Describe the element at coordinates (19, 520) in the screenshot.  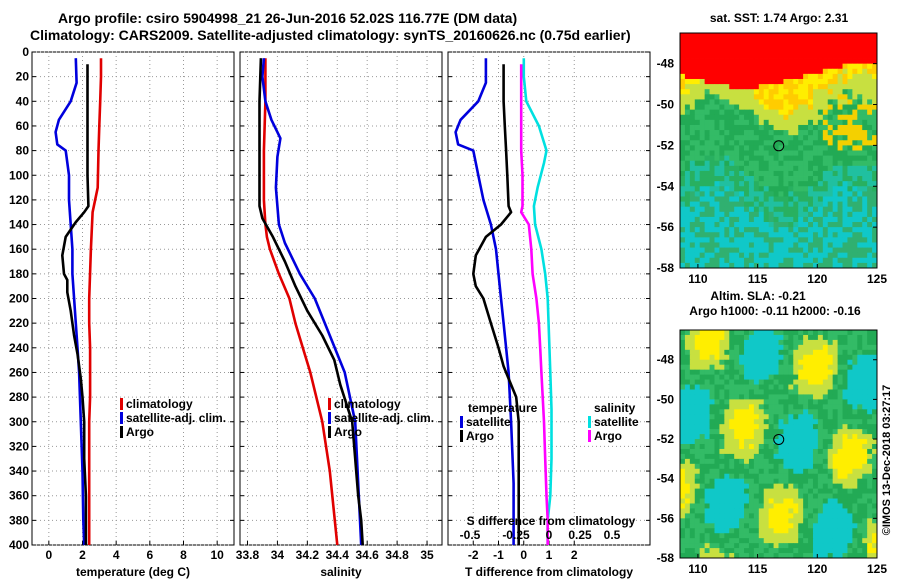
I see `depth-tick-label: 380` at that location.